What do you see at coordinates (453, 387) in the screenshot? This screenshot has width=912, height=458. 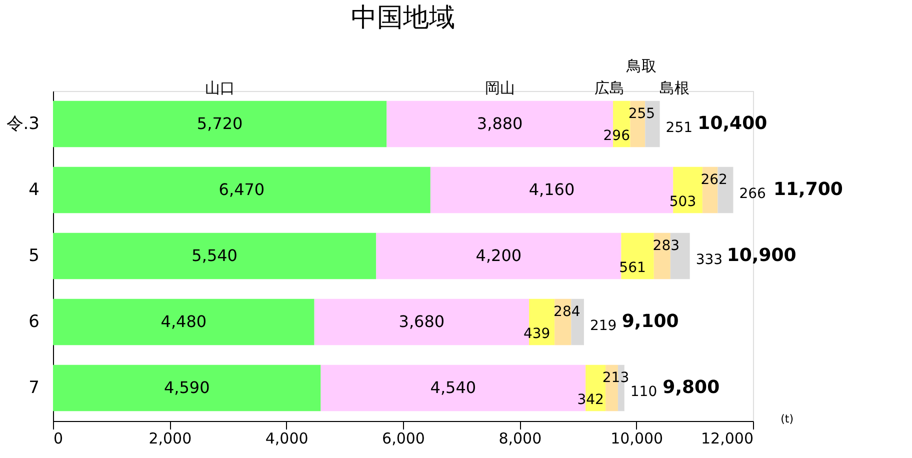 I see `data-label: 4,540` at bounding box center [453, 387].